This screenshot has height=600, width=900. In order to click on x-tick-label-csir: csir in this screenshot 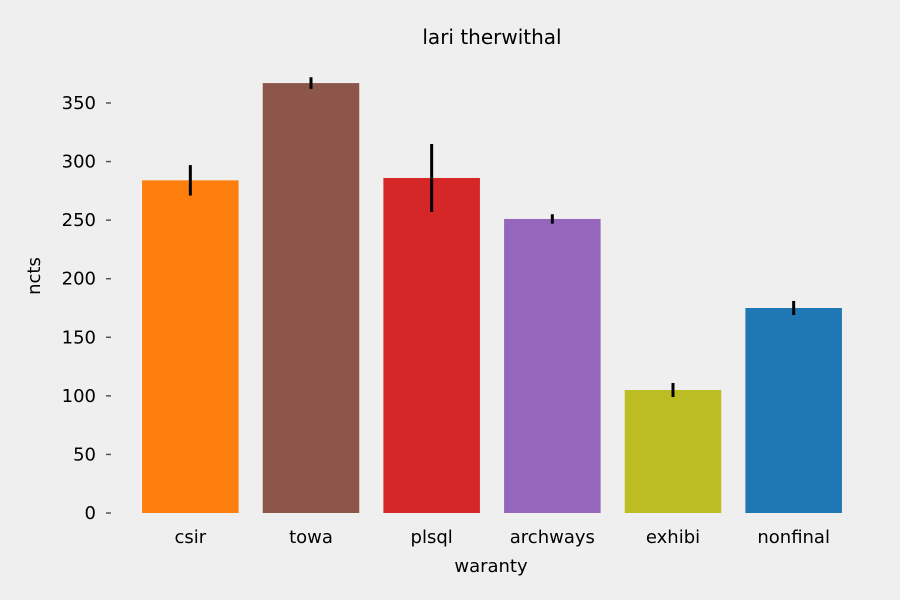, I will do `click(190, 537)`.